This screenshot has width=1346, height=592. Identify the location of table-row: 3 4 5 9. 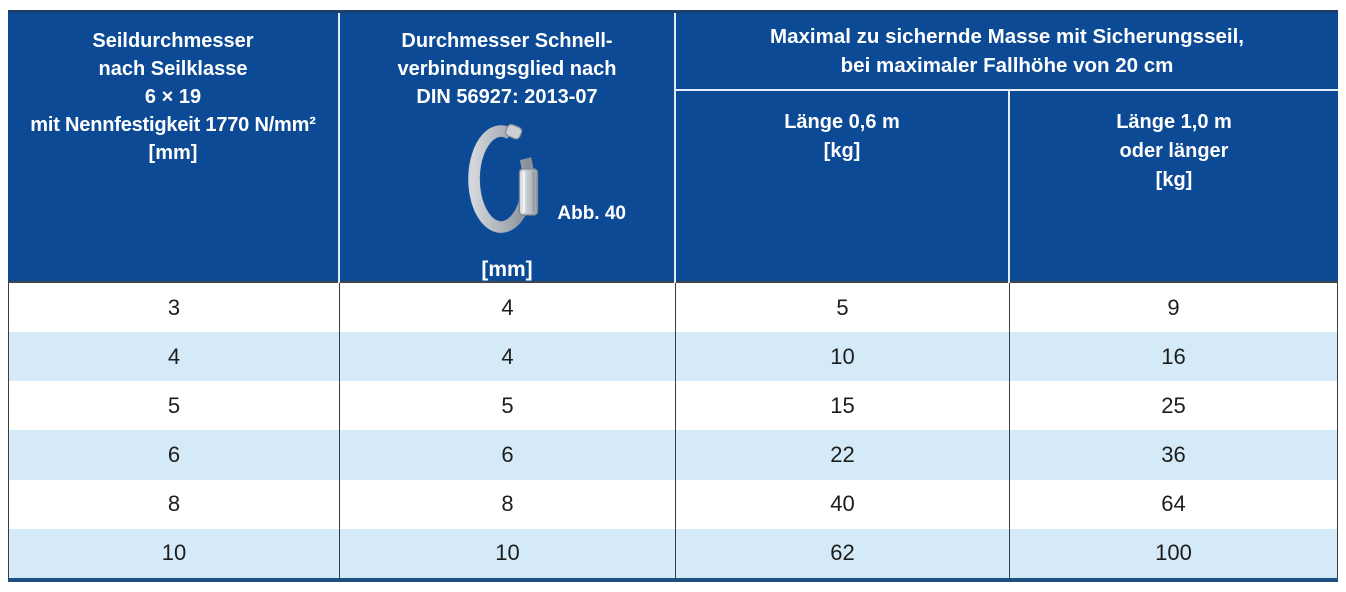
(673, 308).